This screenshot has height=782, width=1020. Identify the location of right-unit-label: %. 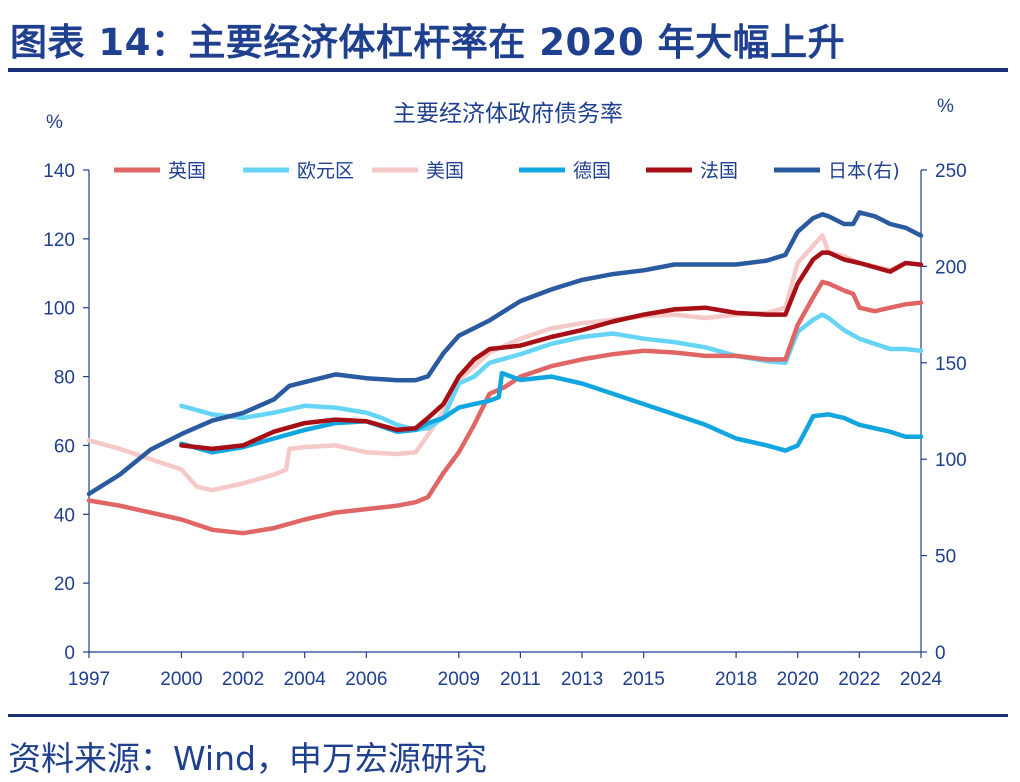
(945, 106).